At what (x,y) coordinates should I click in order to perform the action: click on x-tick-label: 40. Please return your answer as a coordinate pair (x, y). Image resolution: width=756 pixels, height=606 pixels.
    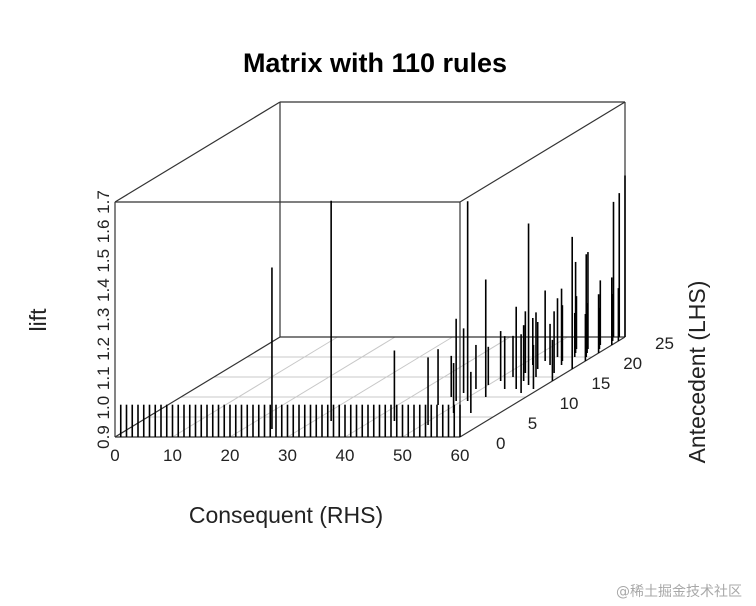
    Looking at the image, I should click on (345, 455).